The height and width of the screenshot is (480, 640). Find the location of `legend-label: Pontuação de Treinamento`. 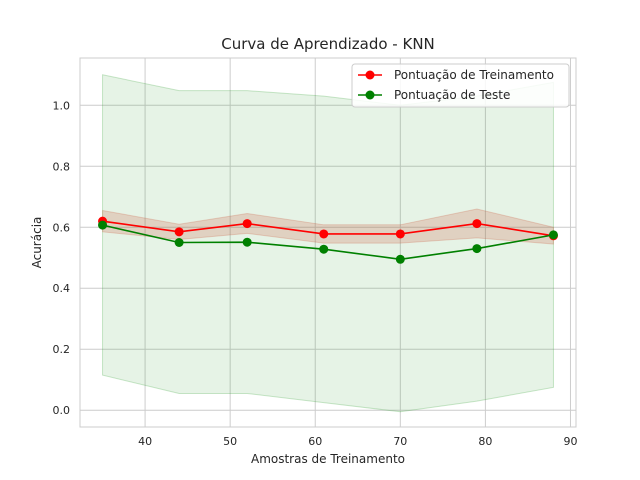

legend-label: Pontuação de Treinamento is located at coordinates (474, 75).